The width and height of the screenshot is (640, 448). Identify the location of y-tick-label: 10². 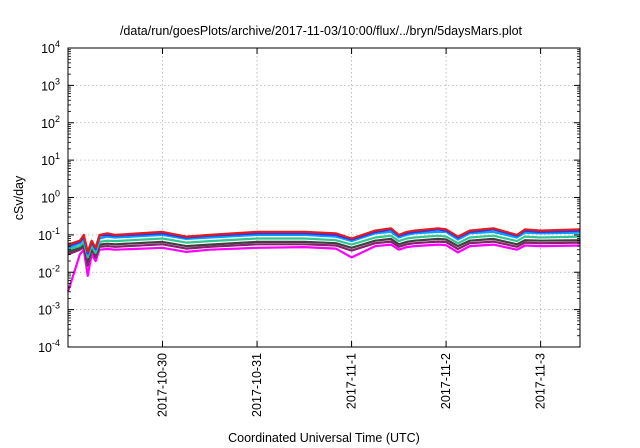
(50, 122).